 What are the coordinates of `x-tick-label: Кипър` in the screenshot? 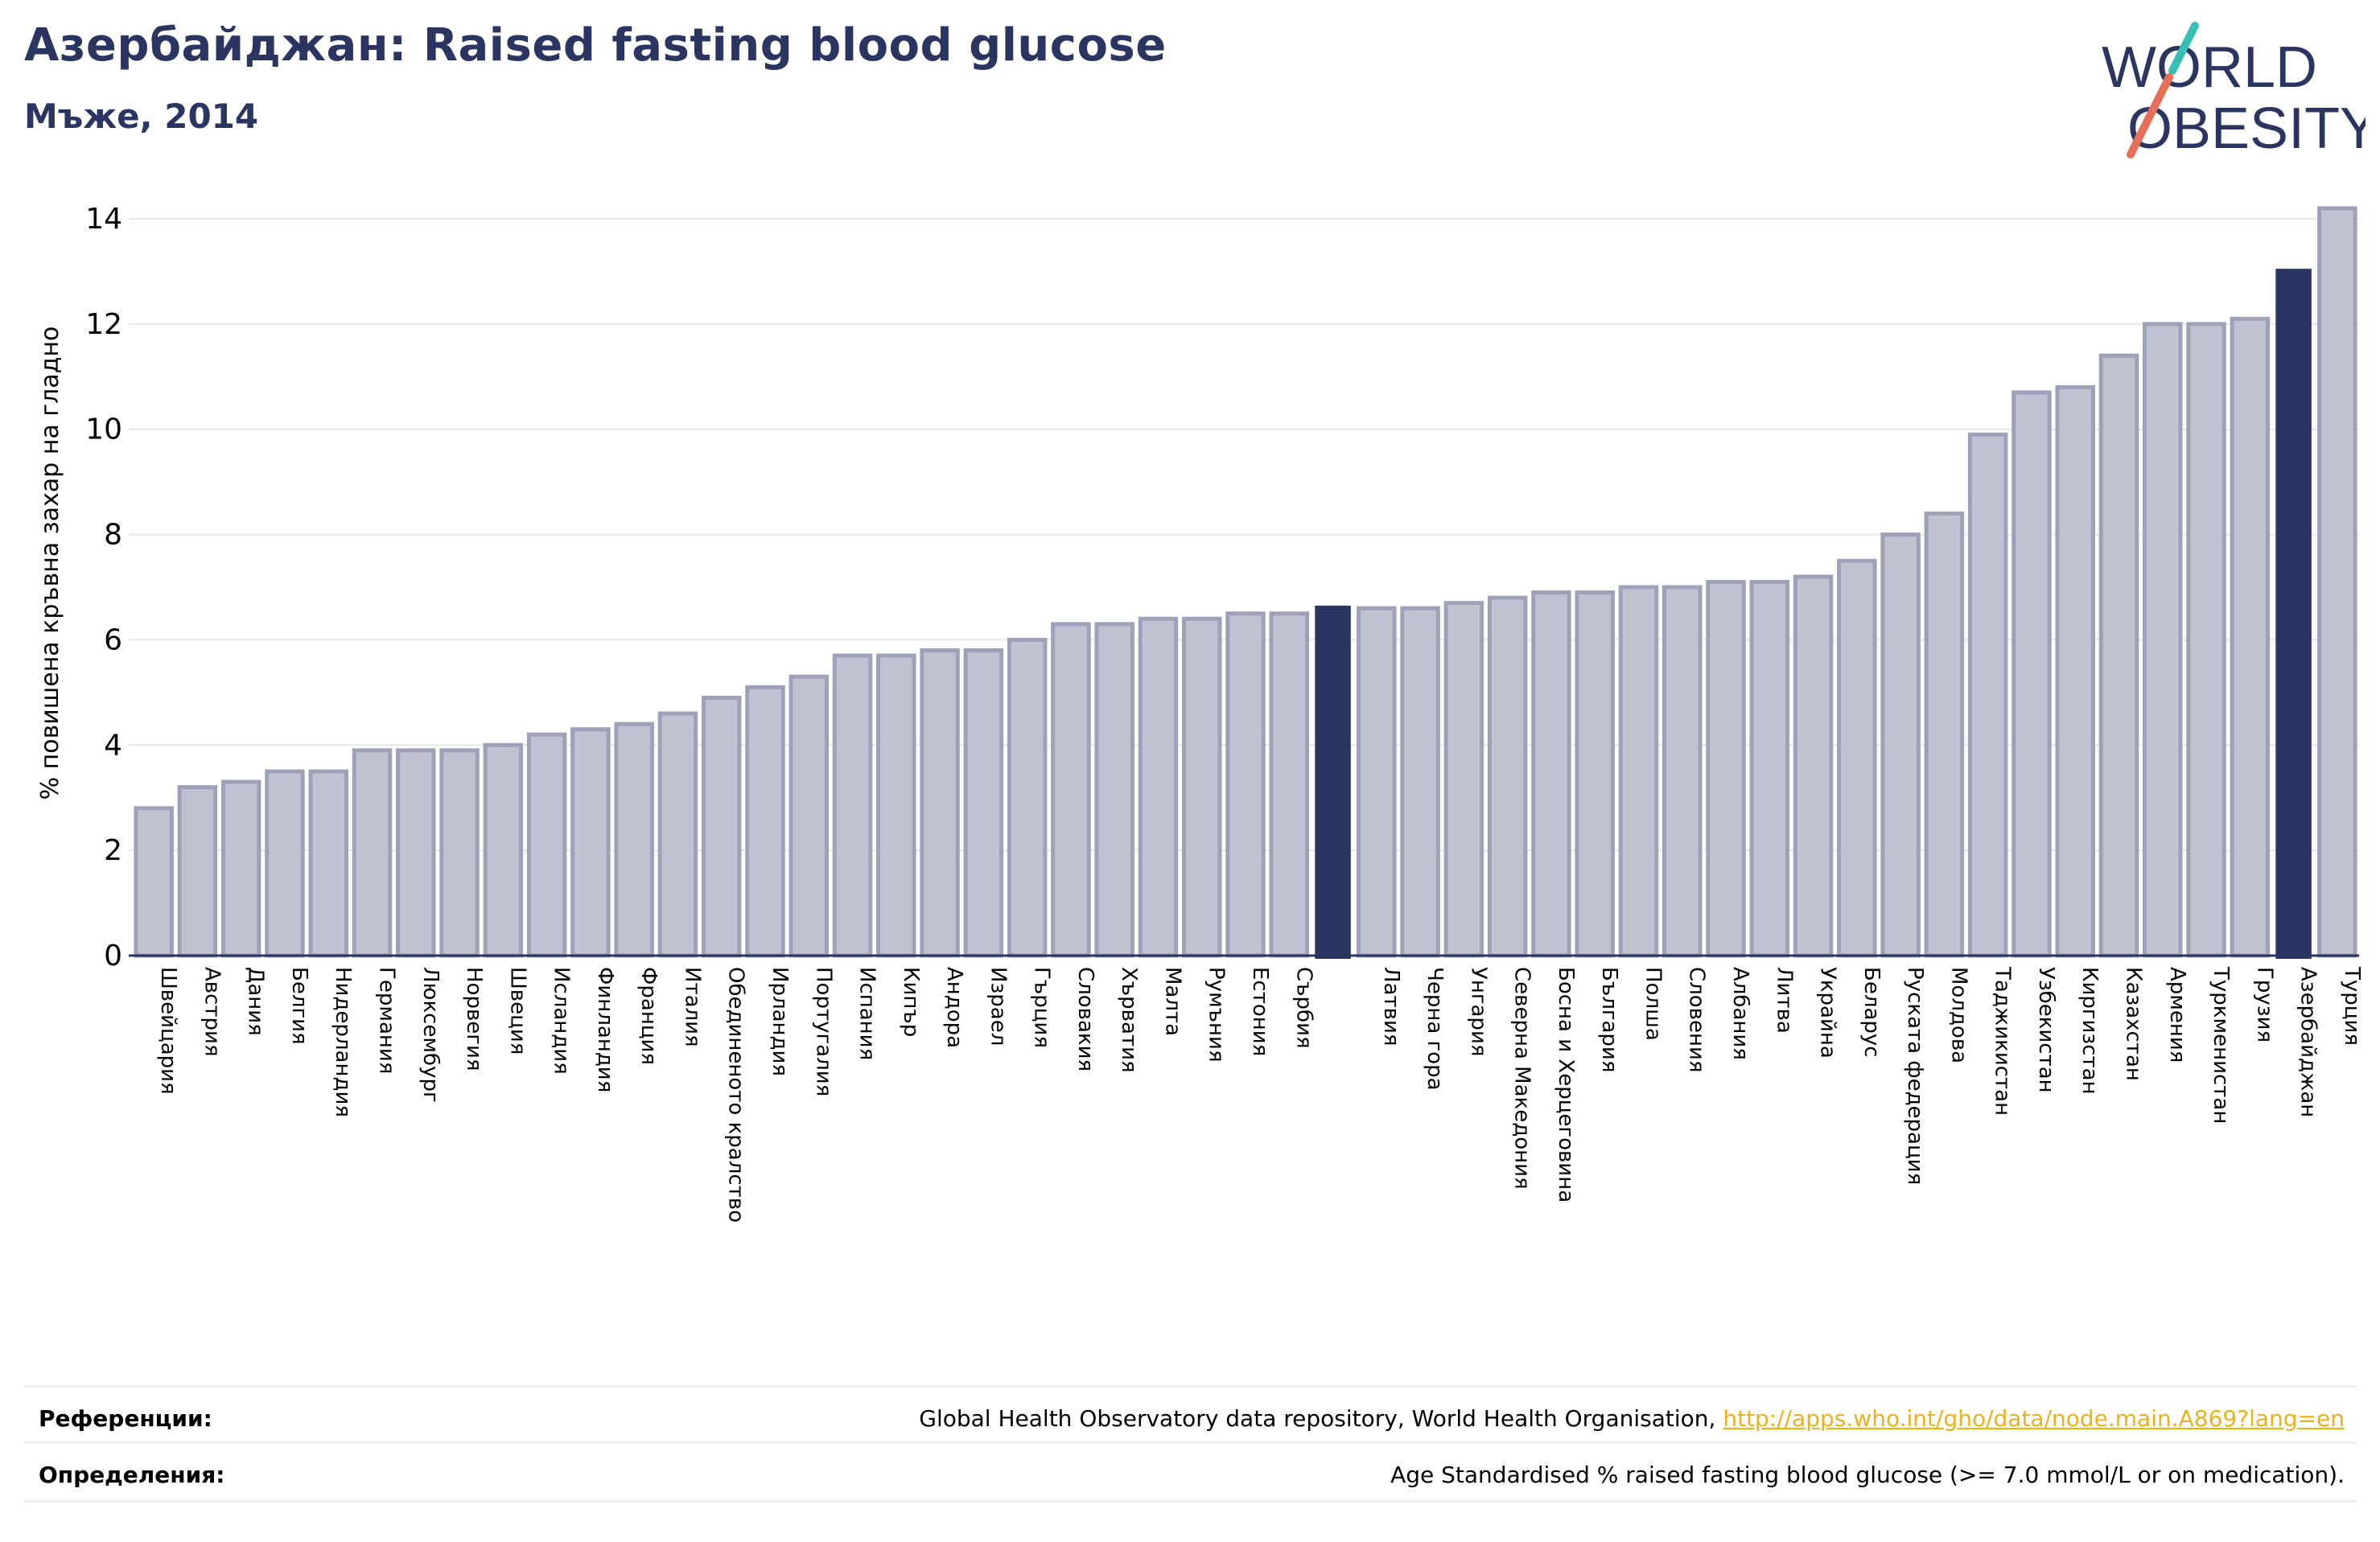 It's located at (911, 1002).